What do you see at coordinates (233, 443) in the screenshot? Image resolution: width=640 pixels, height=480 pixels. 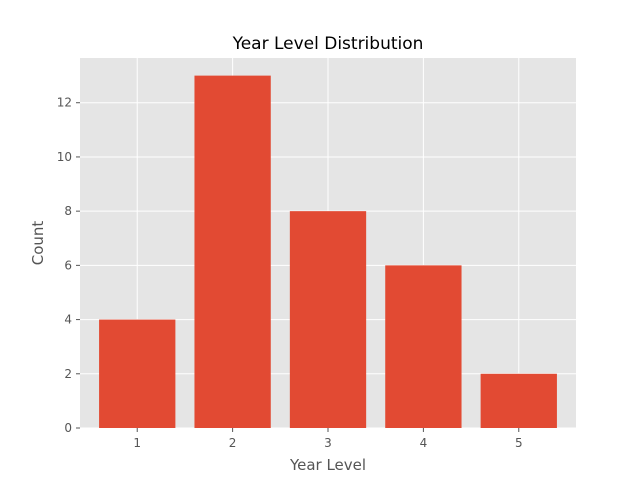 I see `x-tick-label: 2` at bounding box center [233, 443].